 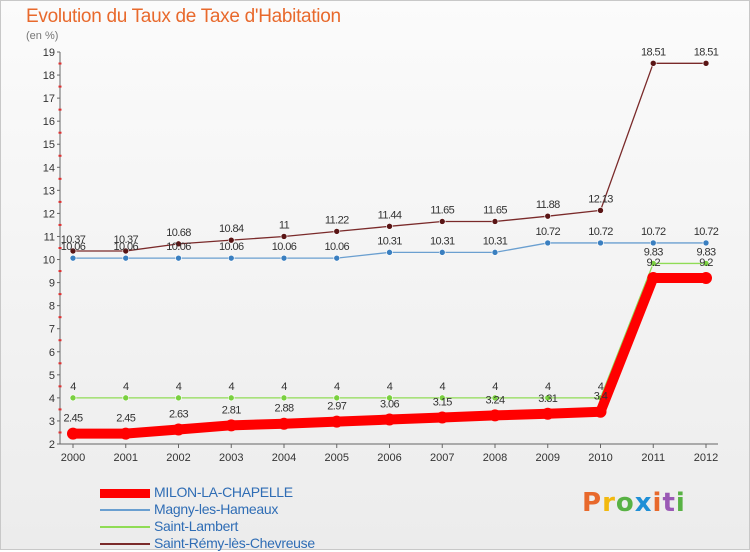 What do you see at coordinates (178, 233) in the screenshot?
I see `data-label: 10.68` at bounding box center [178, 233].